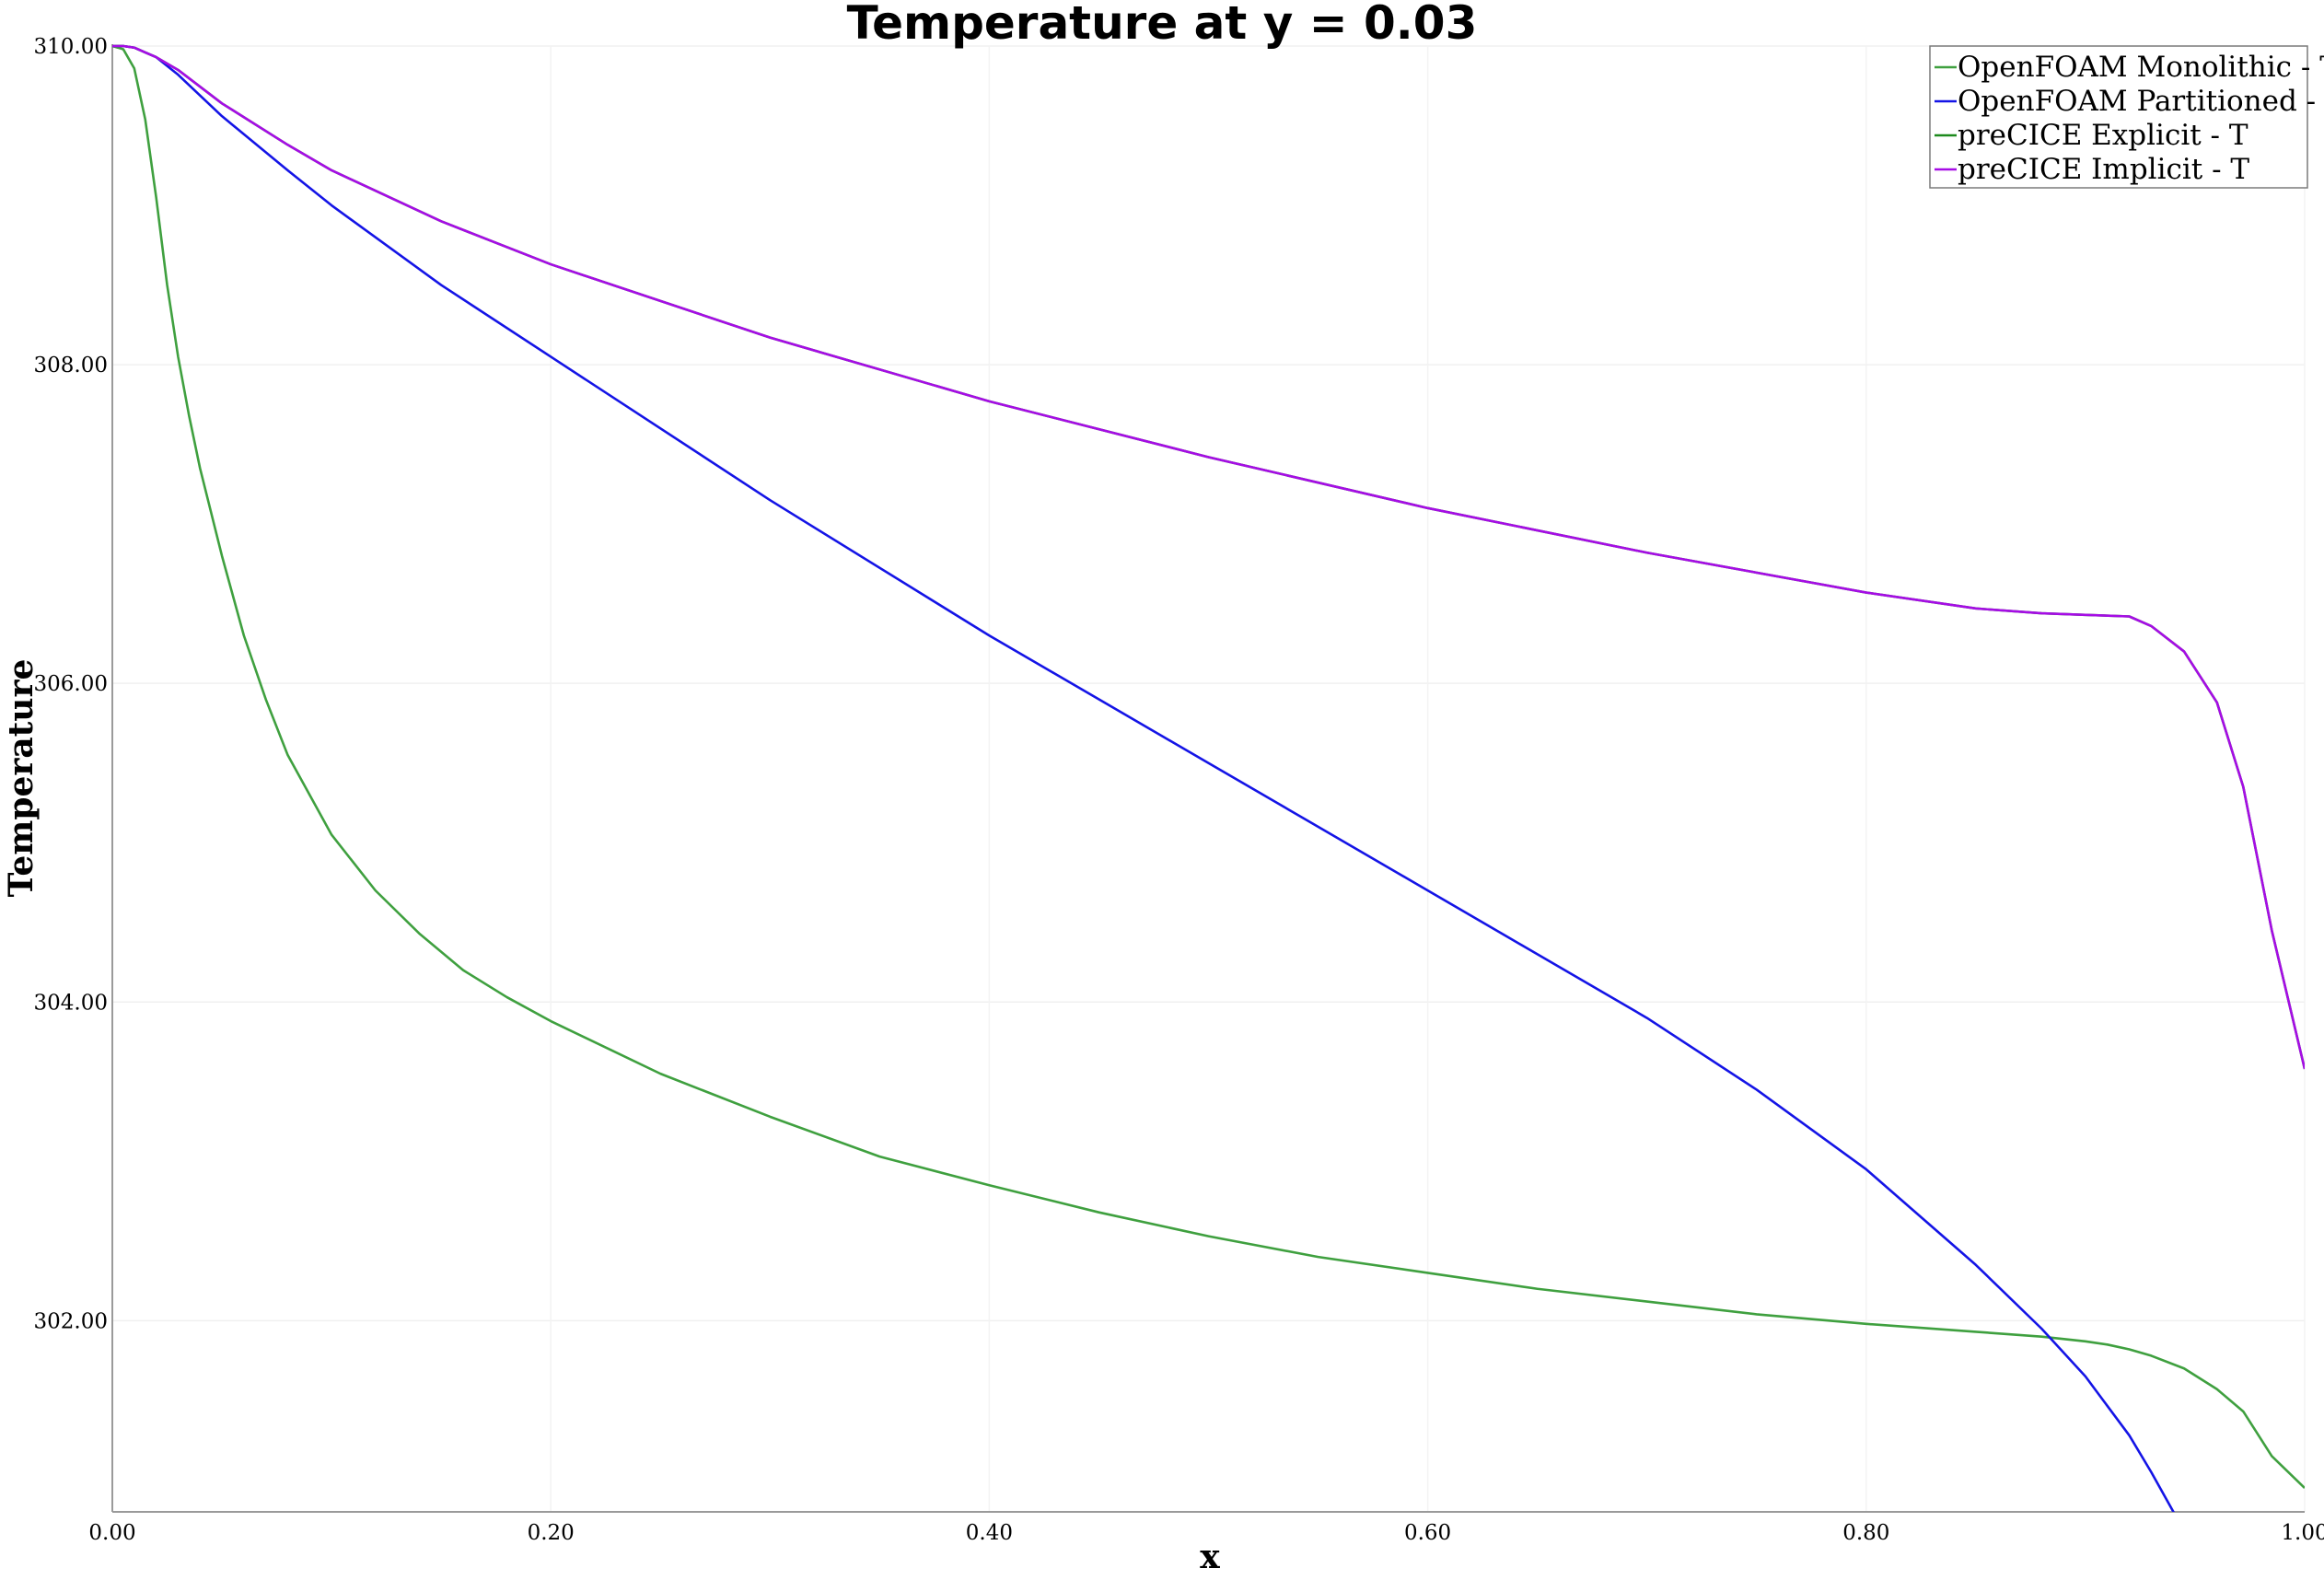 The width and height of the screenshot is (2324, 1580). I want to click on y-axis-label: Temperature, so click(22, 779).